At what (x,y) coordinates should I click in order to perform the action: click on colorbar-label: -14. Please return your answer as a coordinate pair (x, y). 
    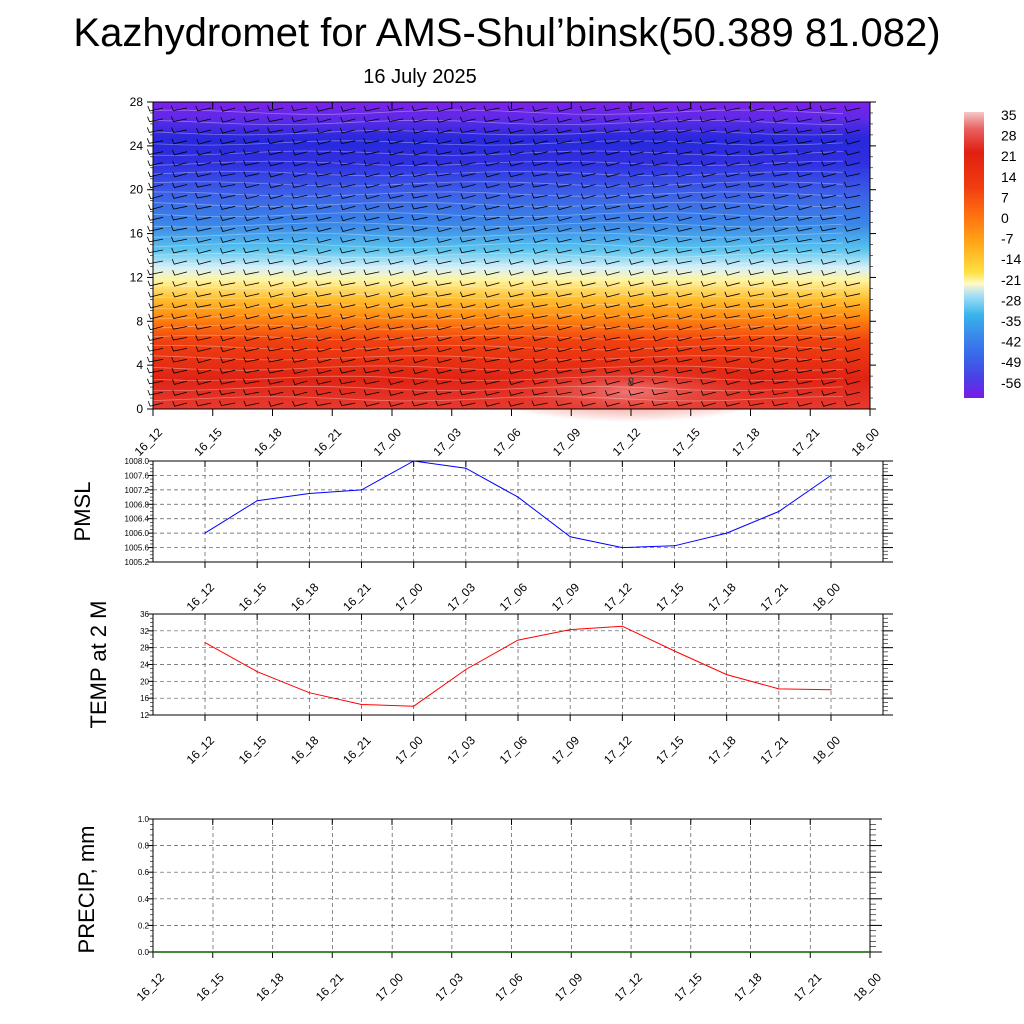
    Looking at the image, I should click on (1011, 259).